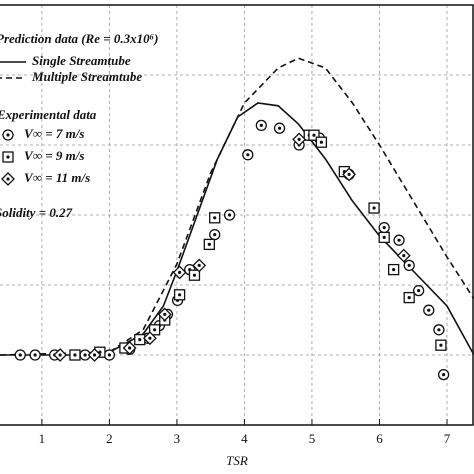 Image resolution: width=474 pixels, height=474 pixels. Describe the element at coordinates (447, 438) in the screenshot. I see `x-tick-label: 7` at that location.